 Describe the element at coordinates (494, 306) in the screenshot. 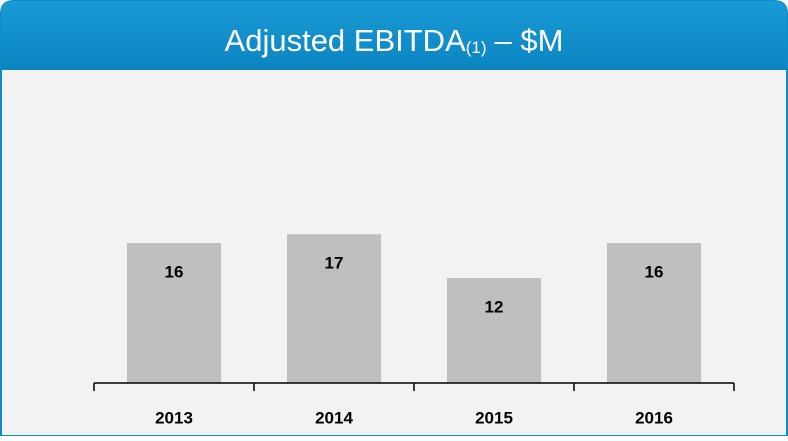

I see `value-label: 12` at that location.